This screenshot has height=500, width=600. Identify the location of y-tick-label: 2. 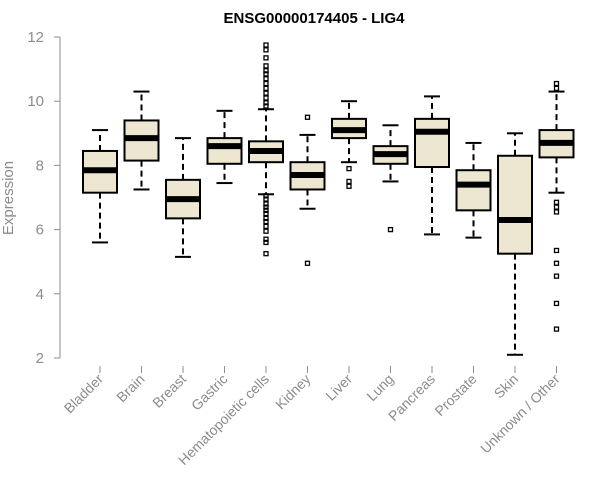
(40, 358).